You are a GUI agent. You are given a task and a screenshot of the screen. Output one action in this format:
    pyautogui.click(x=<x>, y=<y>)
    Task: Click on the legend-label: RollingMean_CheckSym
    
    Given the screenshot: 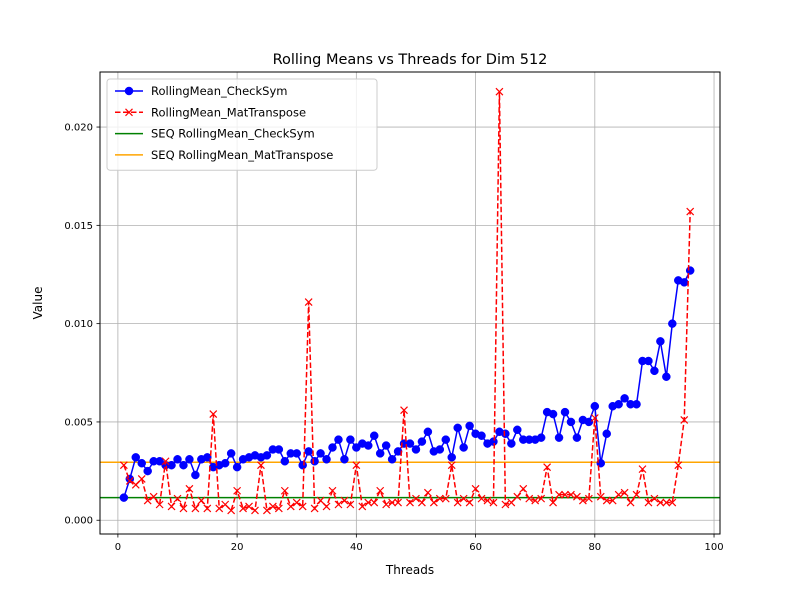 What is the action you would take?
    pyautogui.click(x=219, y=91)
    